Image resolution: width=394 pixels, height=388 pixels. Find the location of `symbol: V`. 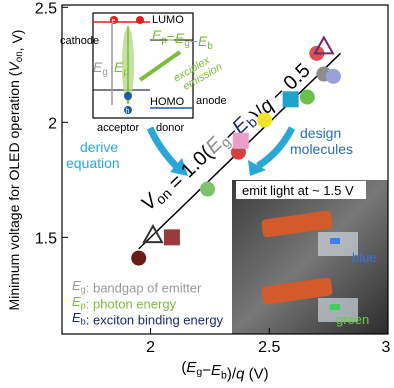

symbol: V is located at coordinates (14, 66).